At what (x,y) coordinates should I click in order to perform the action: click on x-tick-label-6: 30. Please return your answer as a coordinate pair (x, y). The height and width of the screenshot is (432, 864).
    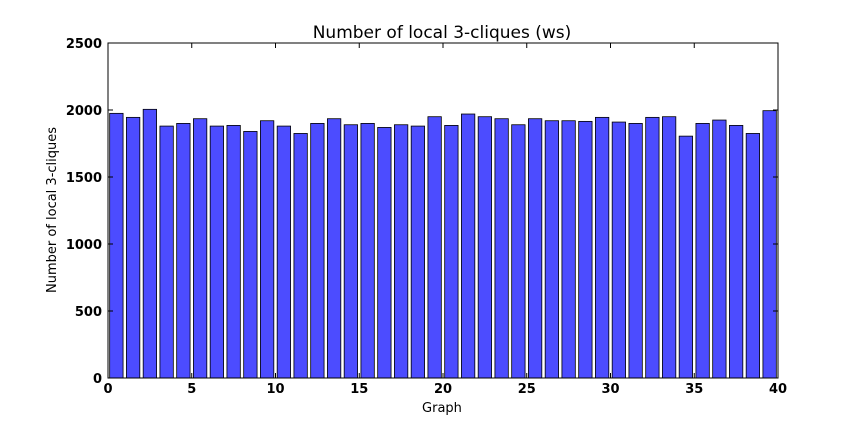
    Looking at the image, I should click on (610, 389).